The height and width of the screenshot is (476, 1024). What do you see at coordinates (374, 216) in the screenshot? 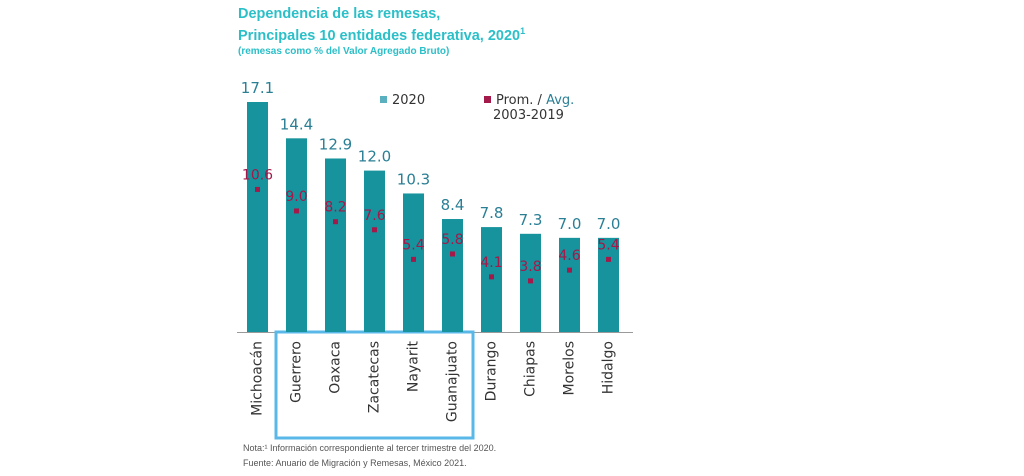
I see `avg-value-label: 7.6` at bounding box center [374, 216].